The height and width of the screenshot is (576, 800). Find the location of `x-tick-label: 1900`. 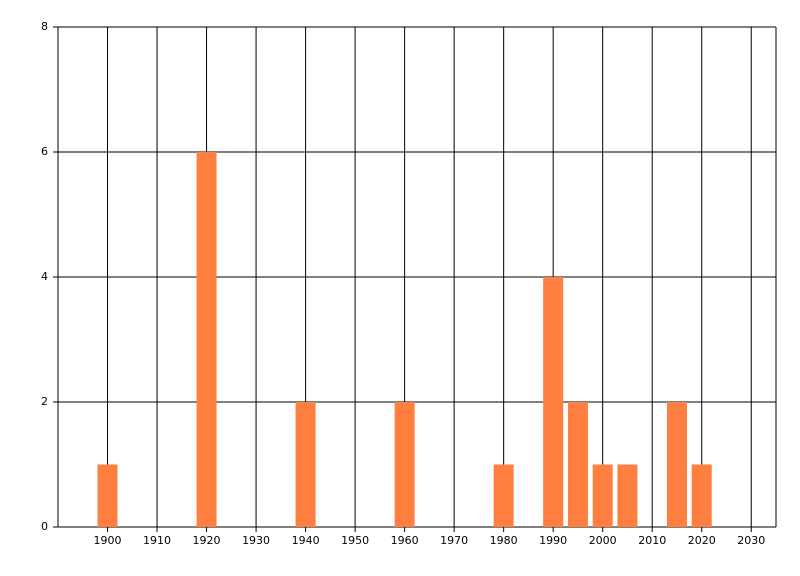

x-tick-label: 1900 is located at coordinates (108, 540).